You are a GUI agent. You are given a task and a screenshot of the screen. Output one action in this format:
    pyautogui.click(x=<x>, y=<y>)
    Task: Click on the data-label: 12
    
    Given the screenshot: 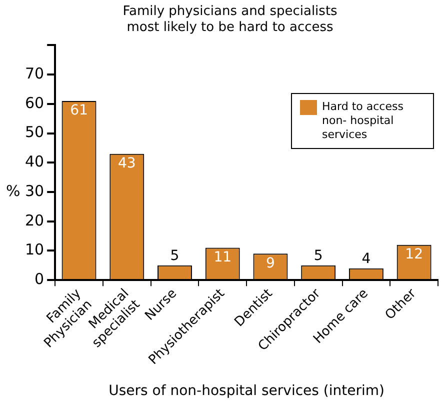 What is the action you would take?
    pyautogui.click(x=414, y=254)
    